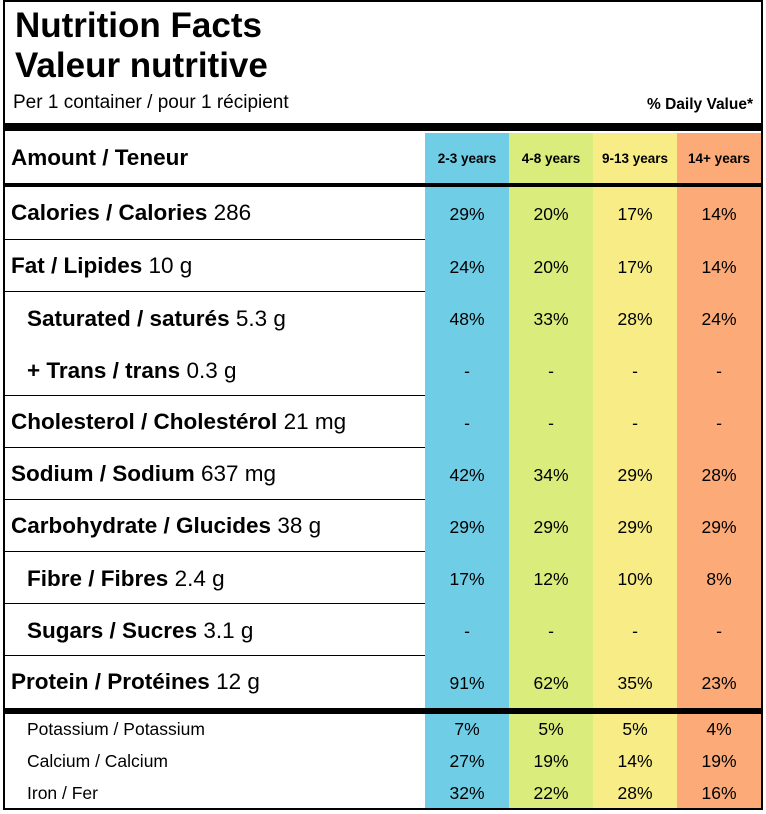 This screenshot has height=814, width=766. What do you see at coordinates (116, 729) in the screenshot?
I see `mineral-name: Potassium / Potassium` at bounding box center [116, 729].